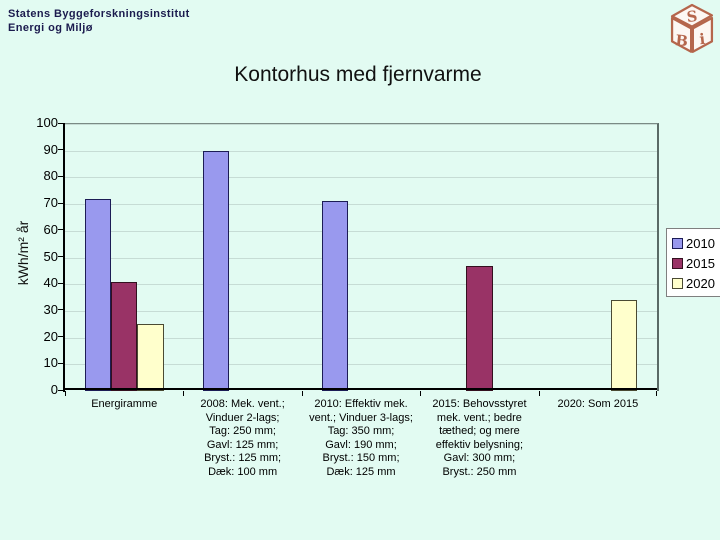 Image resolution: width=720 pixels, height=540 pixels. What do you see at coordinates (242, 438) in the screenshot?
I see `x-category-label-2: 2008: Mek. vent.; Vinduer 2-lags; Tag` at bounding box center [242, 438].